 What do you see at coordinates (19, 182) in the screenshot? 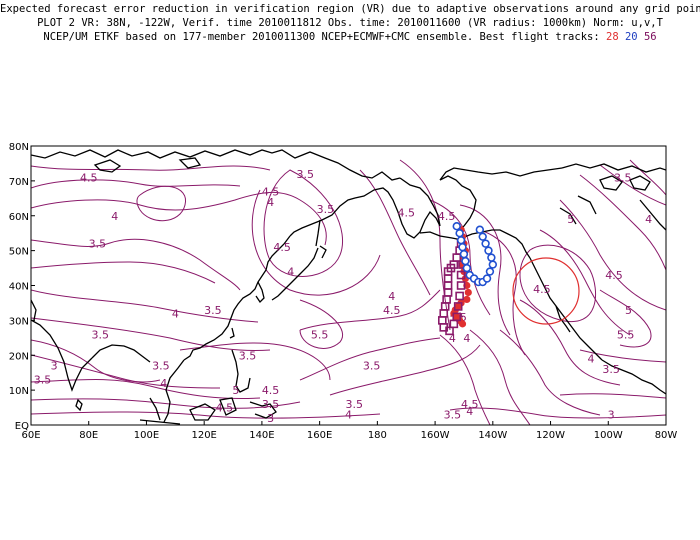
I see `y-tick-label: 70N` at bounding box center [19, 182].